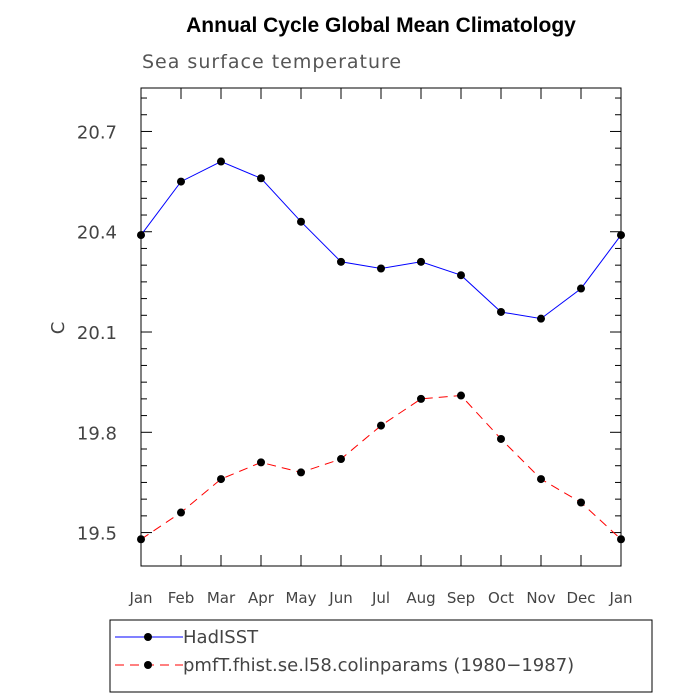 The width and height of the screenshot is (700, 700). I want to click on x-tick-label: Nov, so click(540, 598).